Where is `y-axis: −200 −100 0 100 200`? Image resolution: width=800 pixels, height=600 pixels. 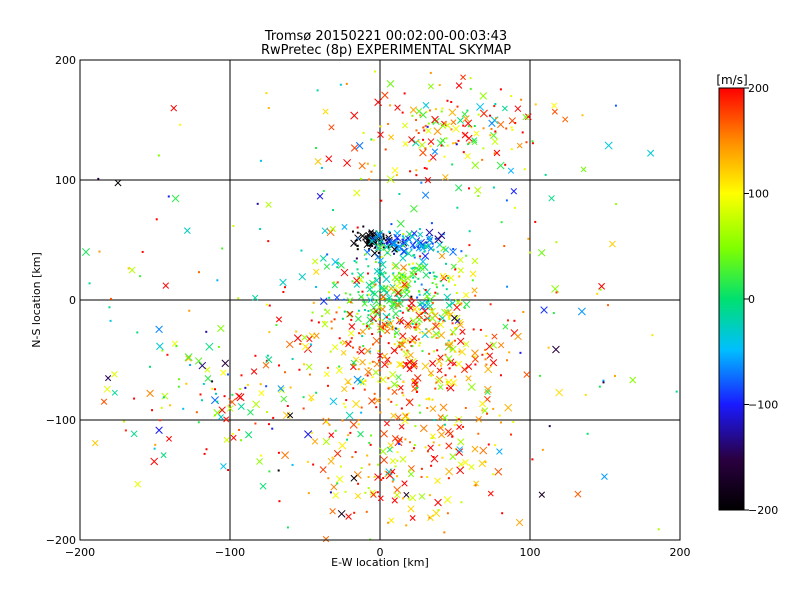 y-axis: −200 −100 0 100 200 is located at coordinates (66, 300).